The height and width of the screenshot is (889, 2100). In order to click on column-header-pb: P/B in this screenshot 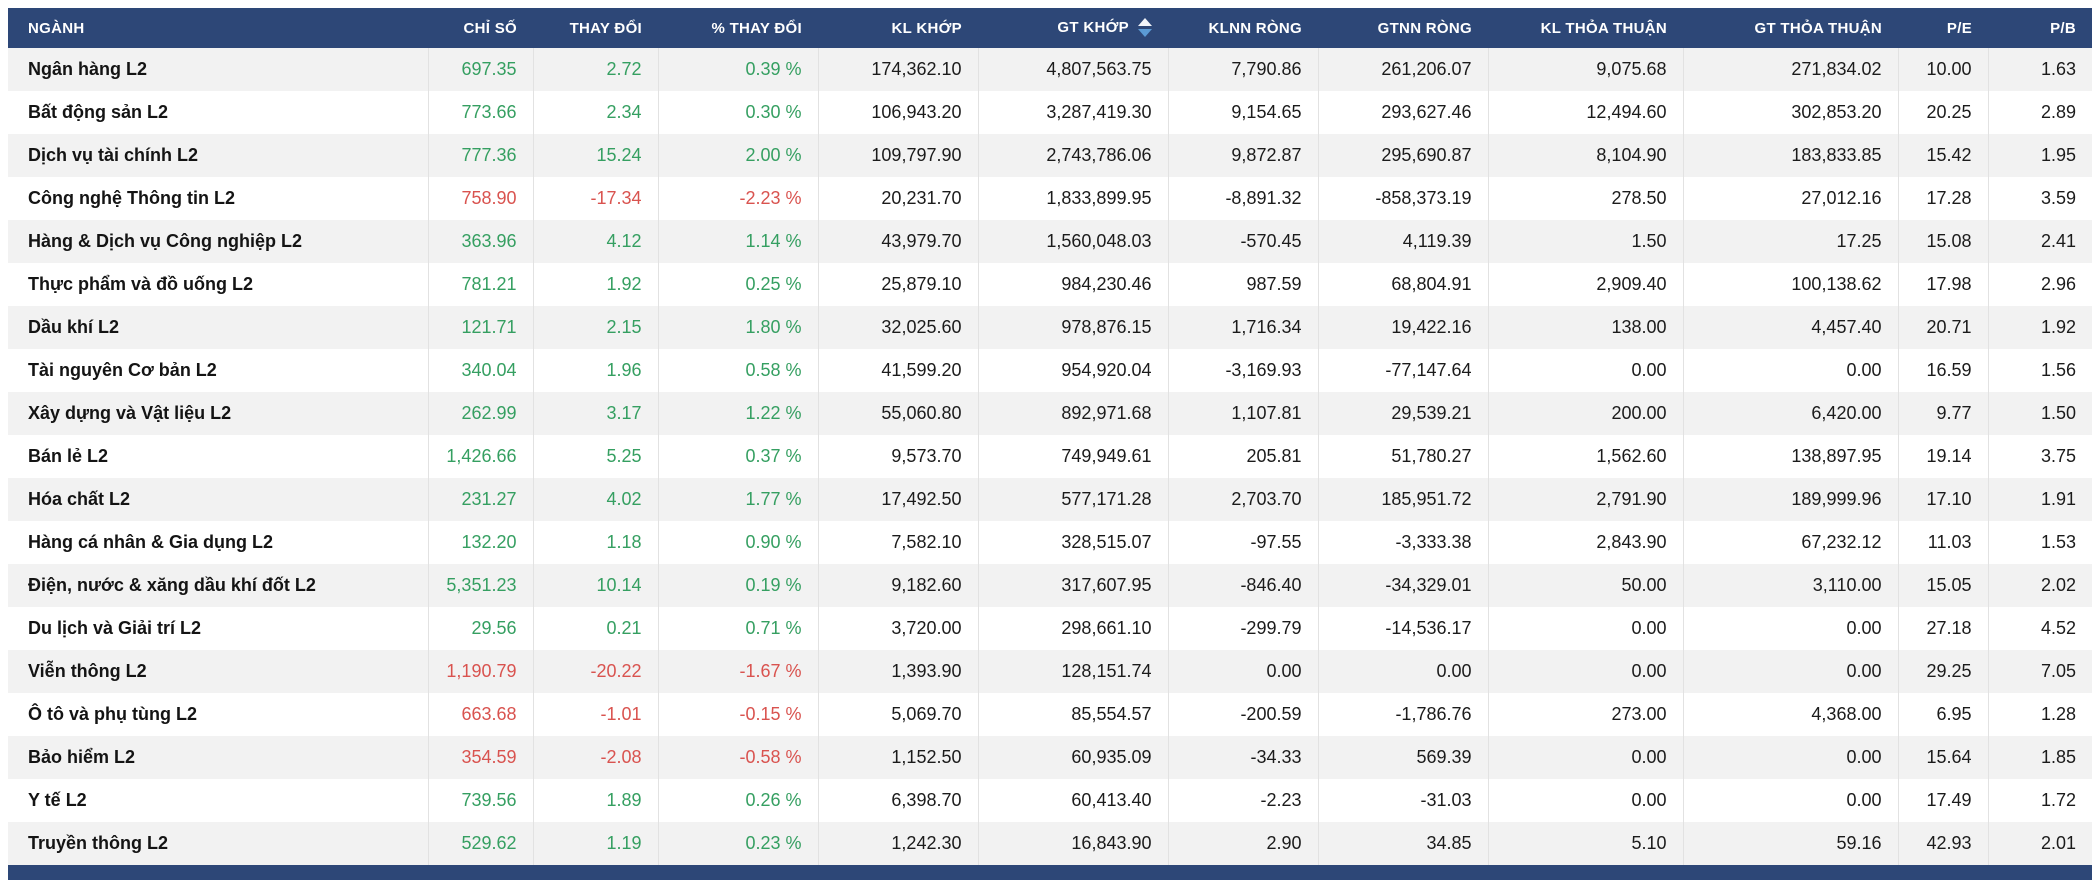, I will do `click(2040, 28)`.